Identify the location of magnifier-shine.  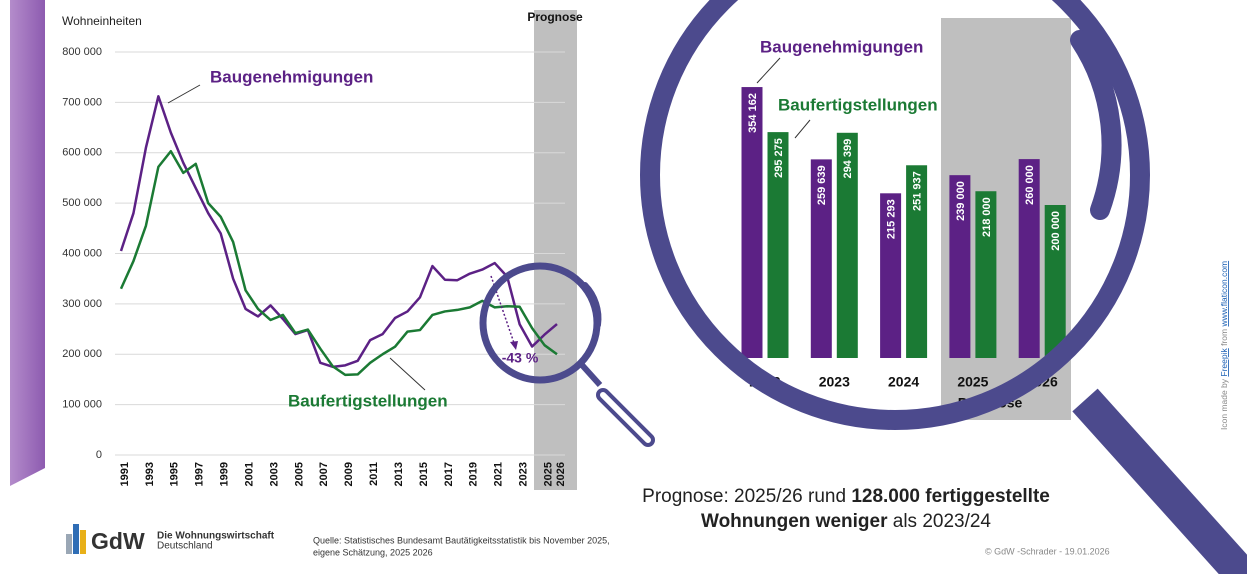
(1096, 125).